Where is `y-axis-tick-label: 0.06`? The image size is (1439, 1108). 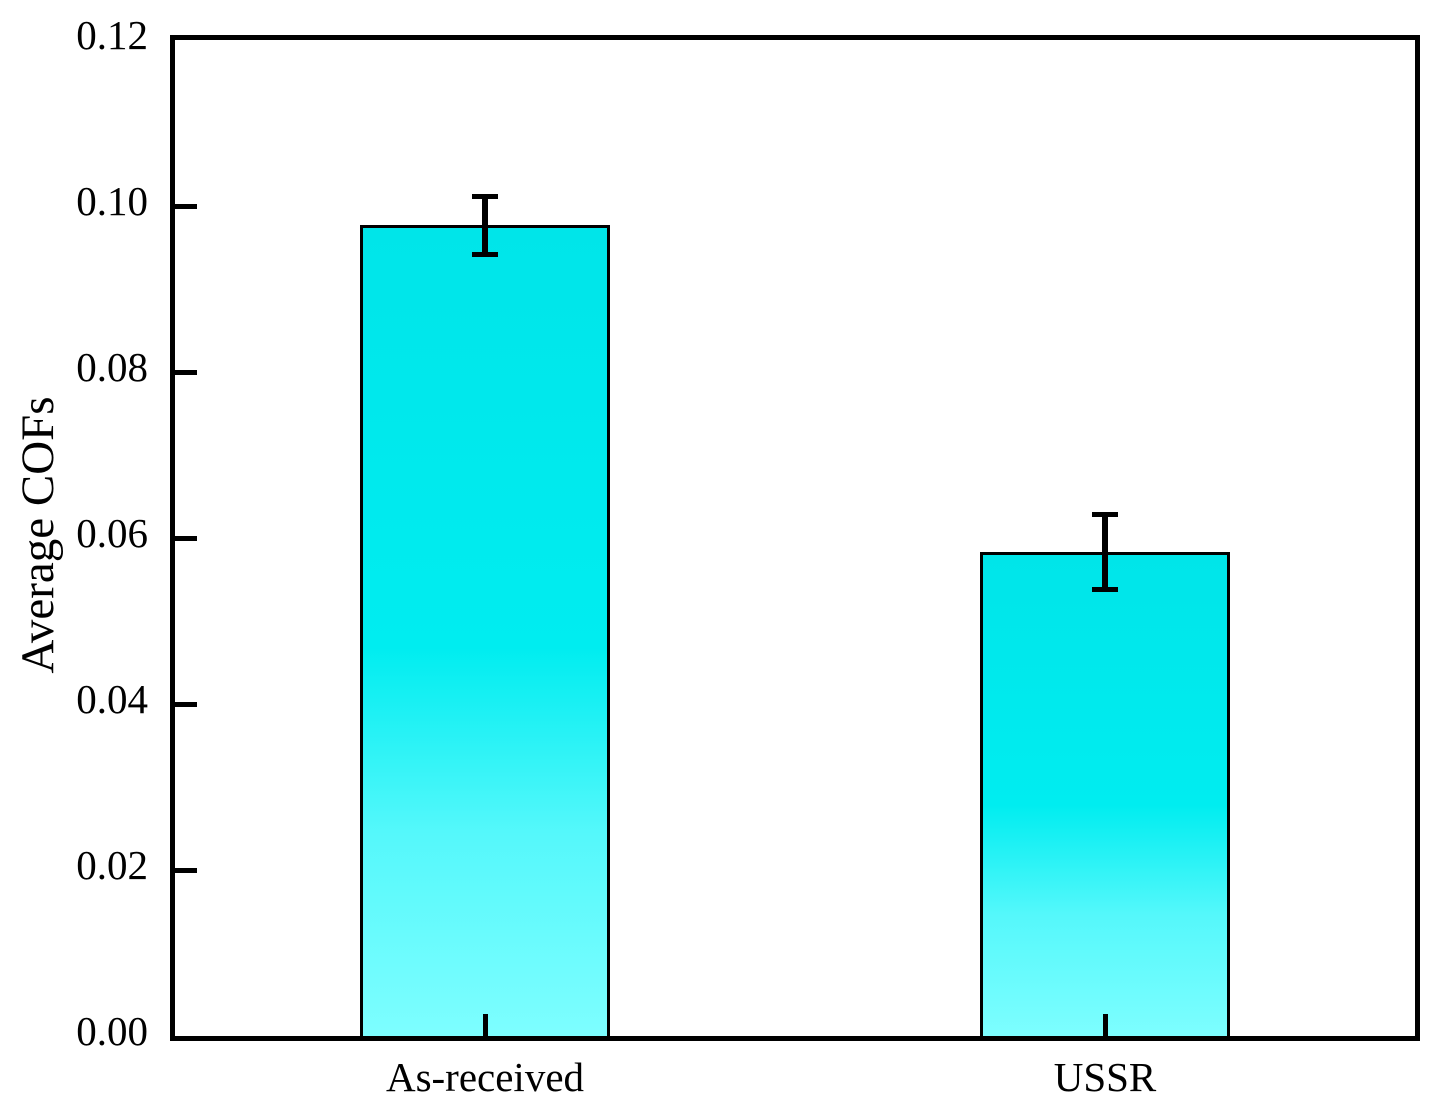 y-axis-tick-label: 0.06 is located at coordinates (112, 533).